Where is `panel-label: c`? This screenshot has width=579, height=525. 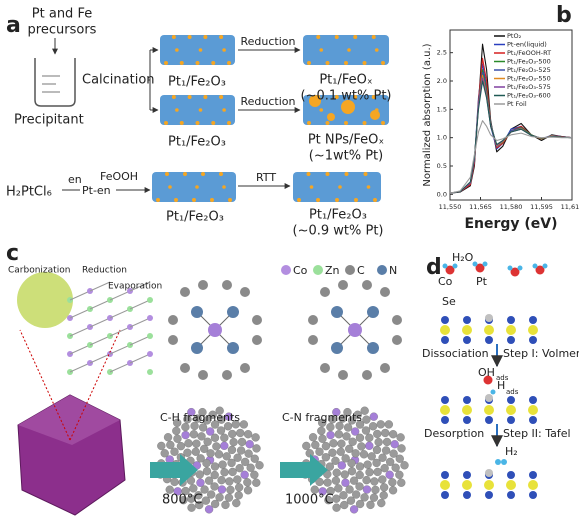
panel-label: c is located at coordinates (12, 253).